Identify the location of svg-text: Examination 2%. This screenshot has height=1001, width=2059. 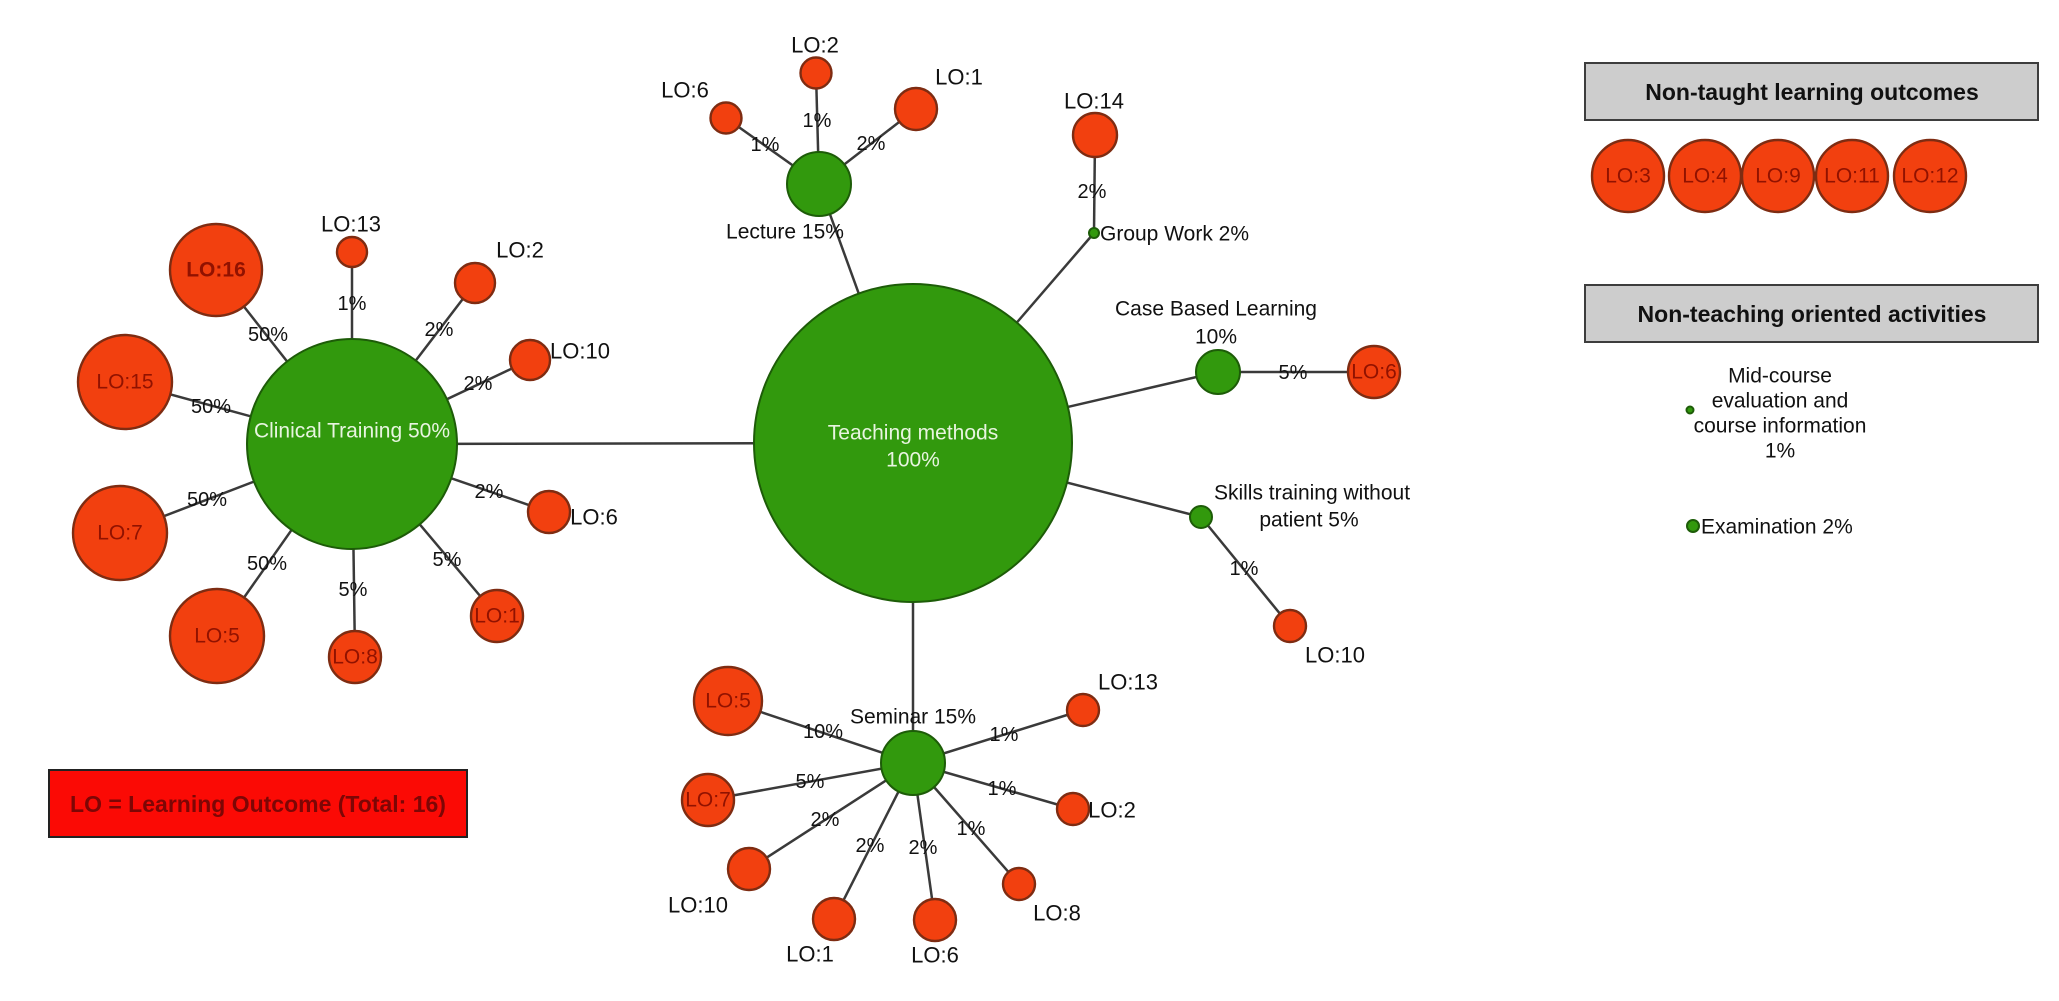
(1777, 527).